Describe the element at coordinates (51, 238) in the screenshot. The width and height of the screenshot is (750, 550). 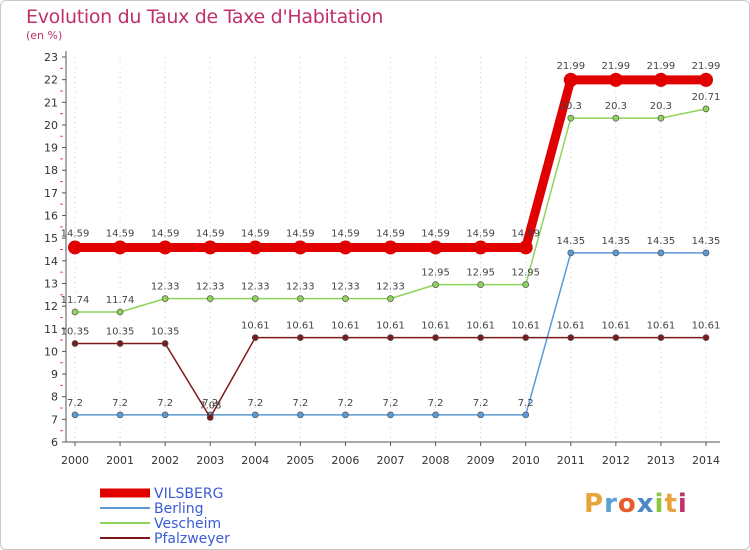
I see `y-tick-label: 15` at that location.